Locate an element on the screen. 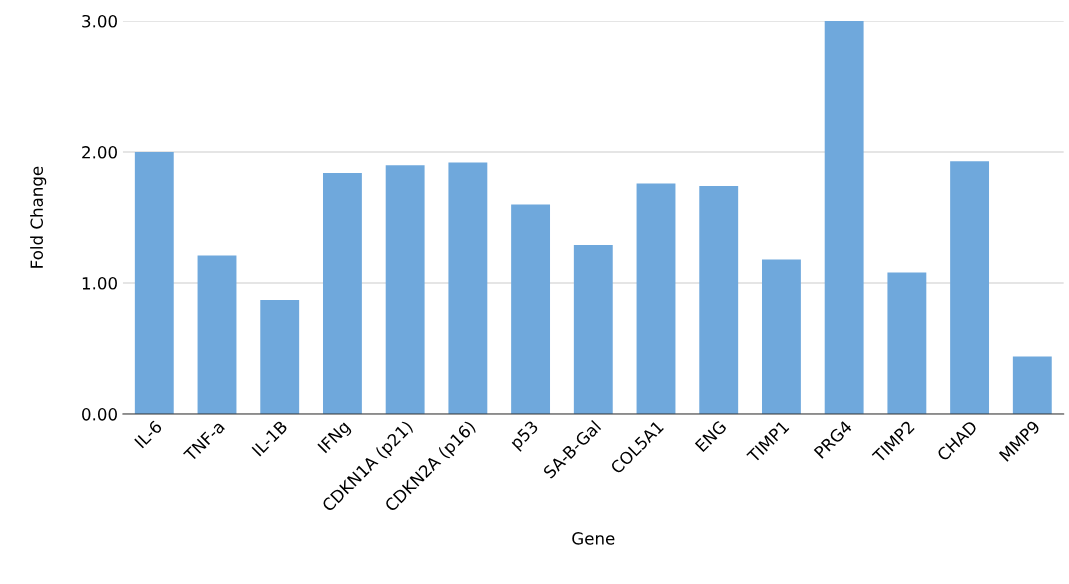 The width and height of the screenshot is (1069, 584). y-tick-label: 0.00 is located at coordinates (99, 414).